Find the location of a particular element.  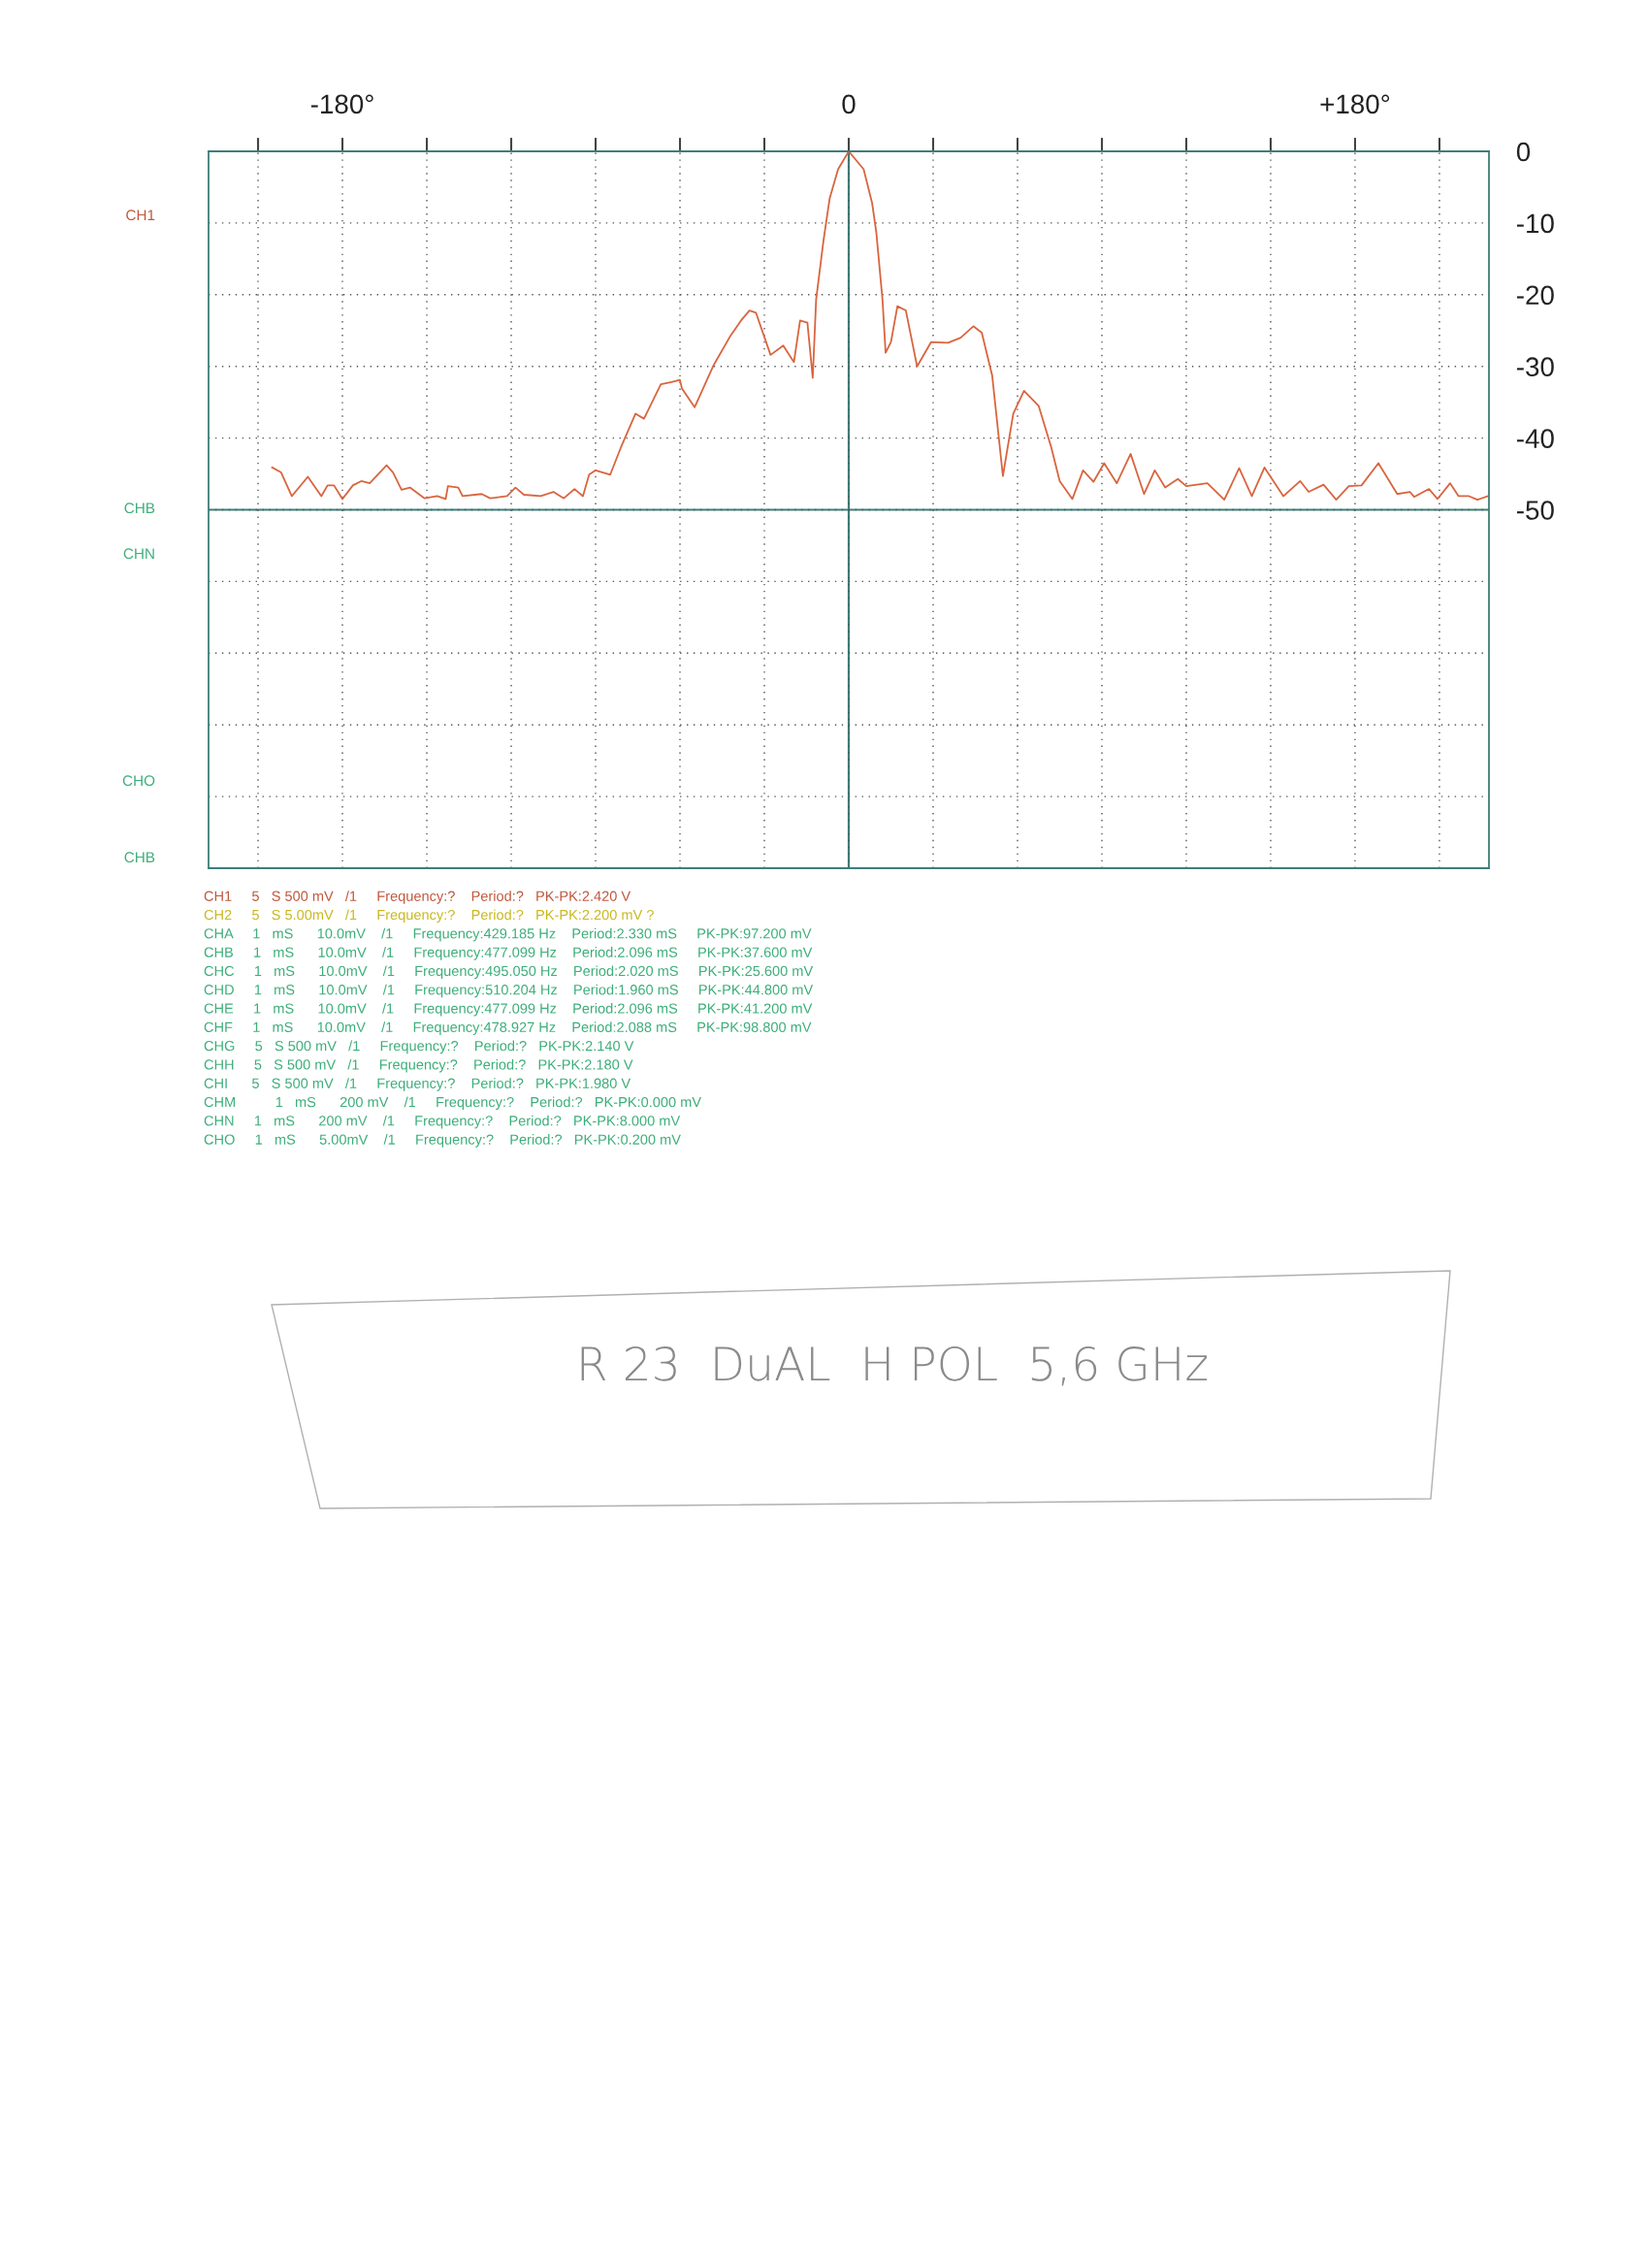

y-tick-label: -40 is located at coordinates (1535, 438).